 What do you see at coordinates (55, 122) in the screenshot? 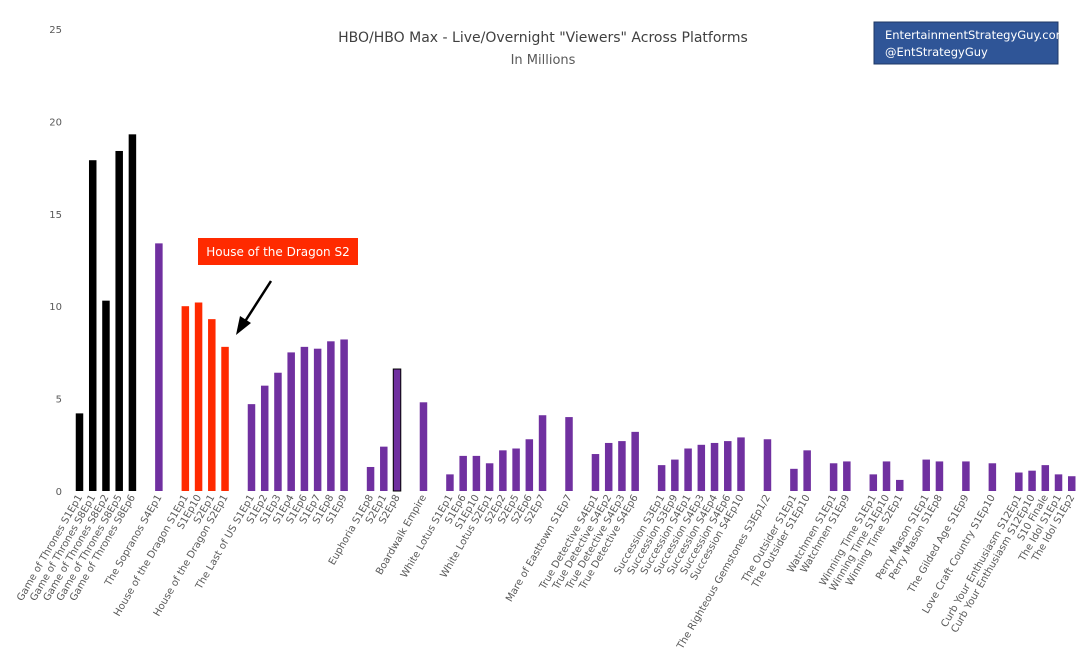
I see `y-tick-label: 20` at bounding box center [55, 122].